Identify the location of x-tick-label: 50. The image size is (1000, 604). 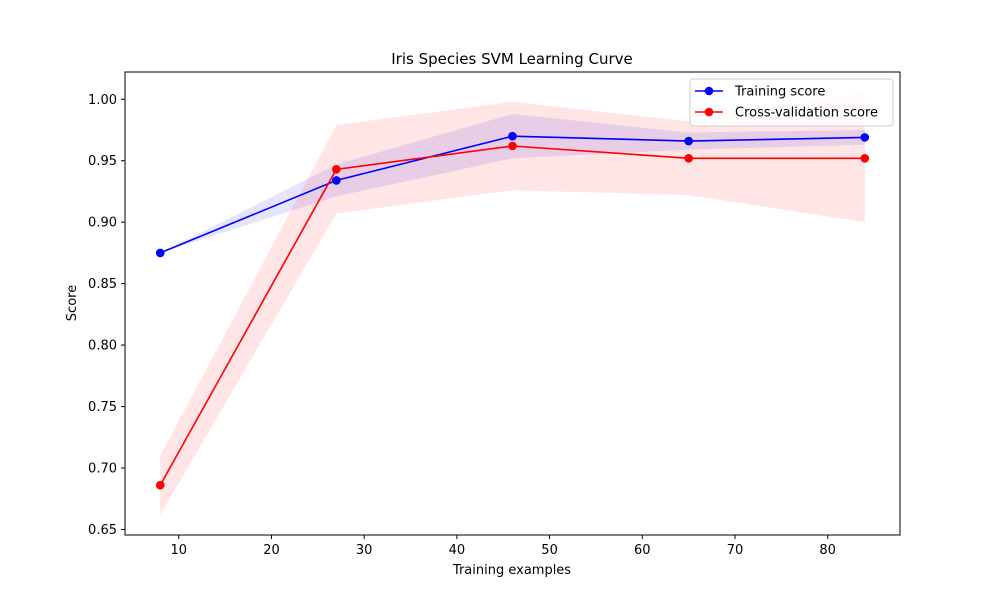
(549, 550).